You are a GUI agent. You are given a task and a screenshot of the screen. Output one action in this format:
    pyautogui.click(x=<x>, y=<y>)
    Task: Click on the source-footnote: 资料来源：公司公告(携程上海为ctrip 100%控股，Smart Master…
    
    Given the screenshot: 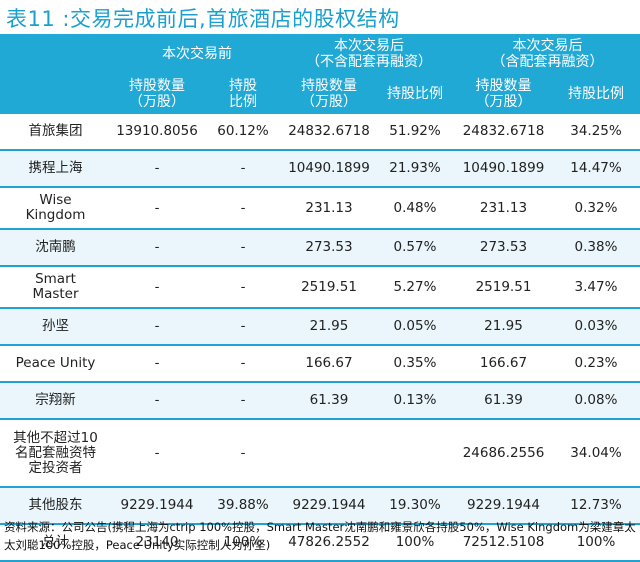 What is the action you would take?
    pyautogui.click(x=320, y=536)
    